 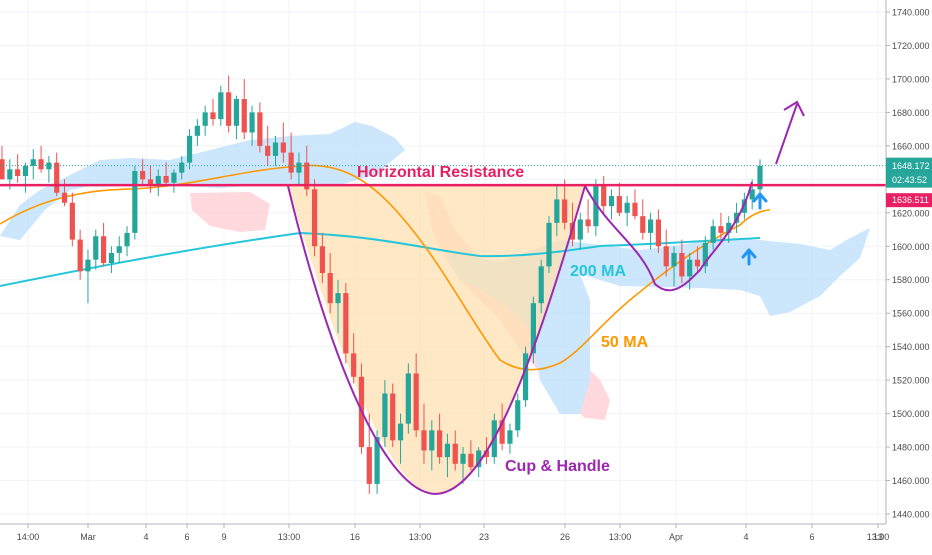 I want to click on resistance-price-badge, so click(x=909, y=200).